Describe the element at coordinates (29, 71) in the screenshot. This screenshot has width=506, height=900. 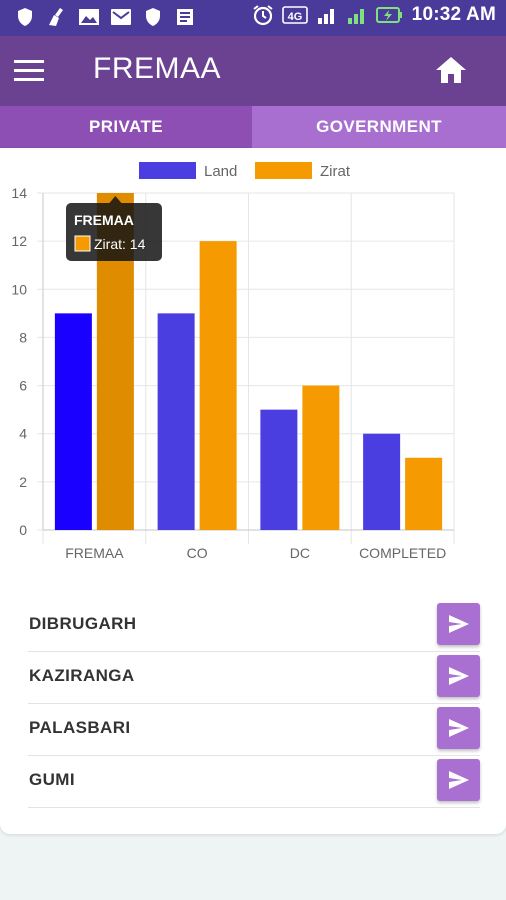
I see `menu-icon` at that location.